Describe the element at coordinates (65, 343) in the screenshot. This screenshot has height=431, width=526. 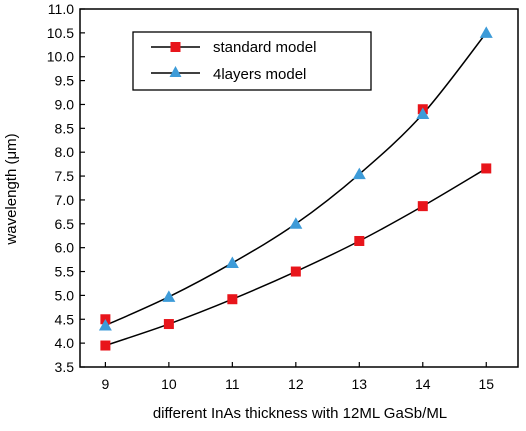
I see `y-tick-label: 4.0` at that location.